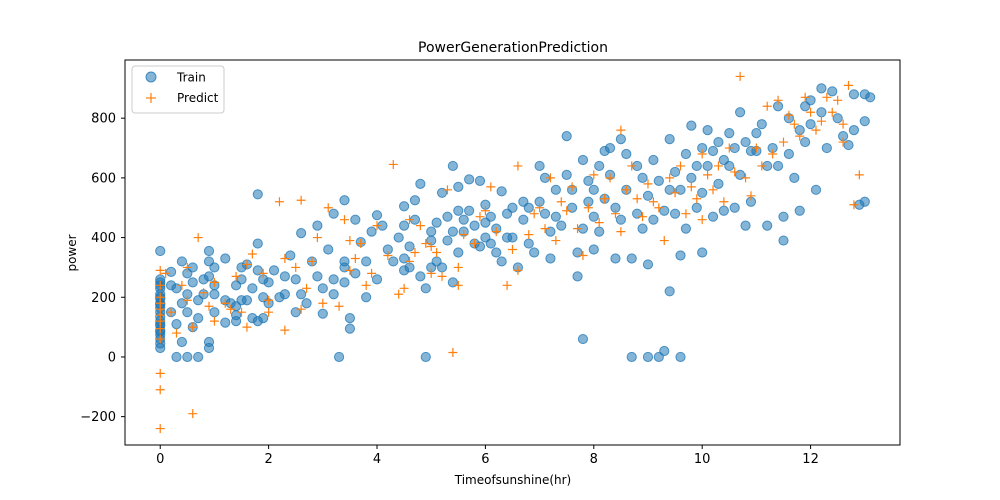 The width and height of the screenshot is (1000, 500). Describe the element at coordinates (103, 238) in the screenshot. I see `y-tick-label: 400` at that location.